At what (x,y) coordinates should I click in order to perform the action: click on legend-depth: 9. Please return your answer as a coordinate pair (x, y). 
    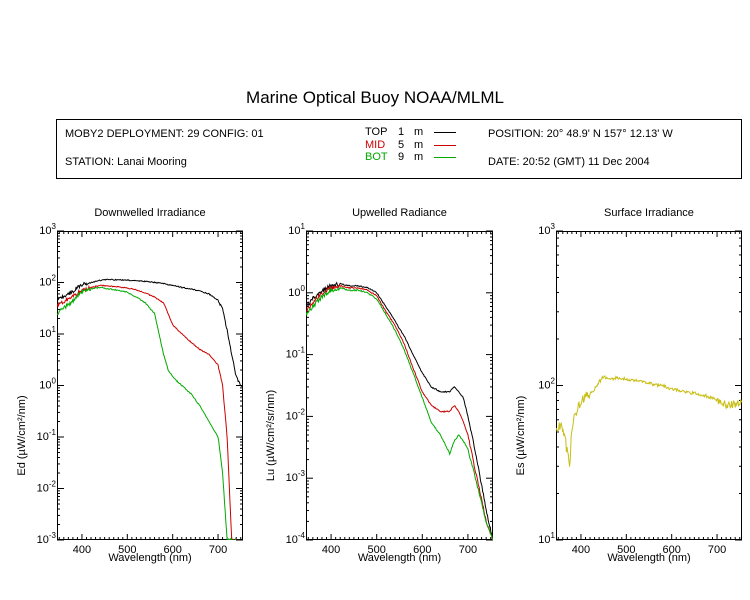
    Looking at the image, I should click on (401, 157).